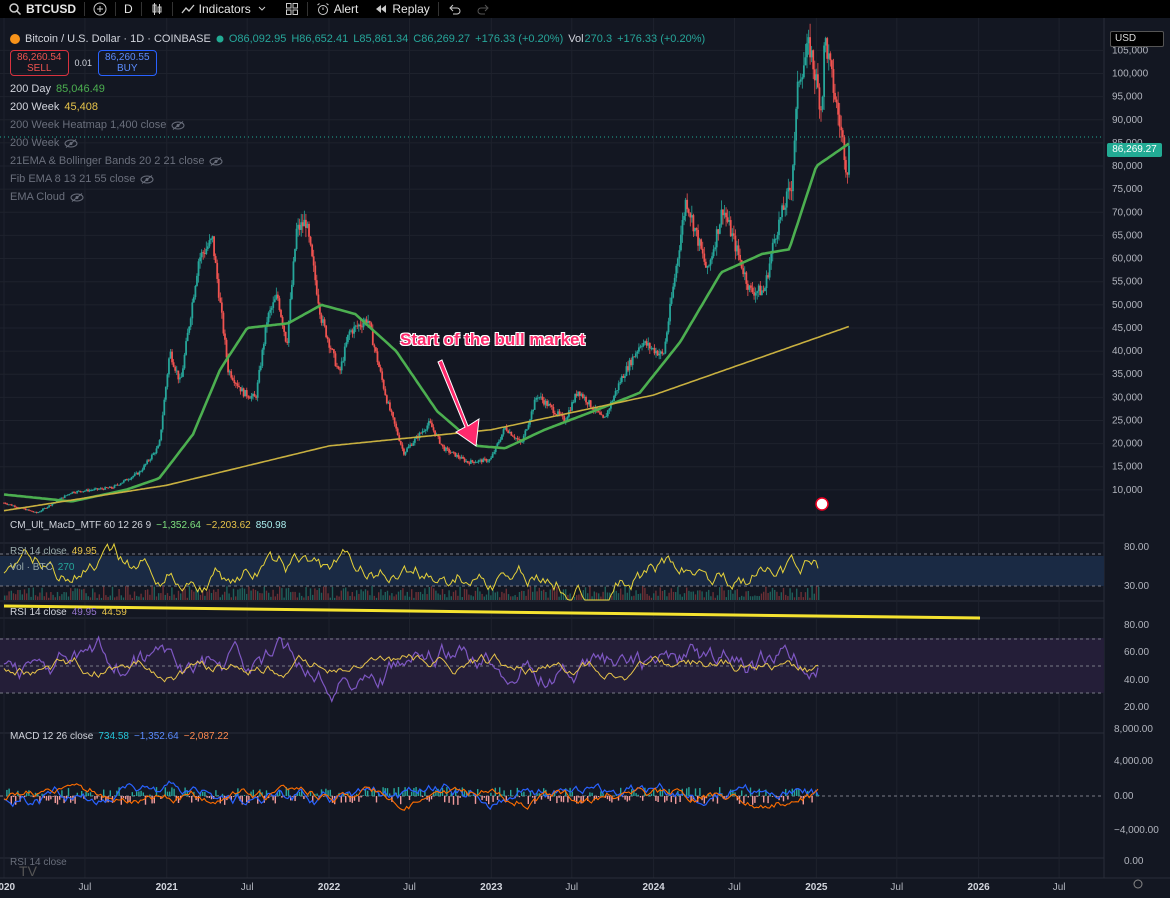 The image size is (1170, 898). Describe the element at coordinates (35, 107) in the screenshot. I see `indicator-name: 200 Week` at that location.